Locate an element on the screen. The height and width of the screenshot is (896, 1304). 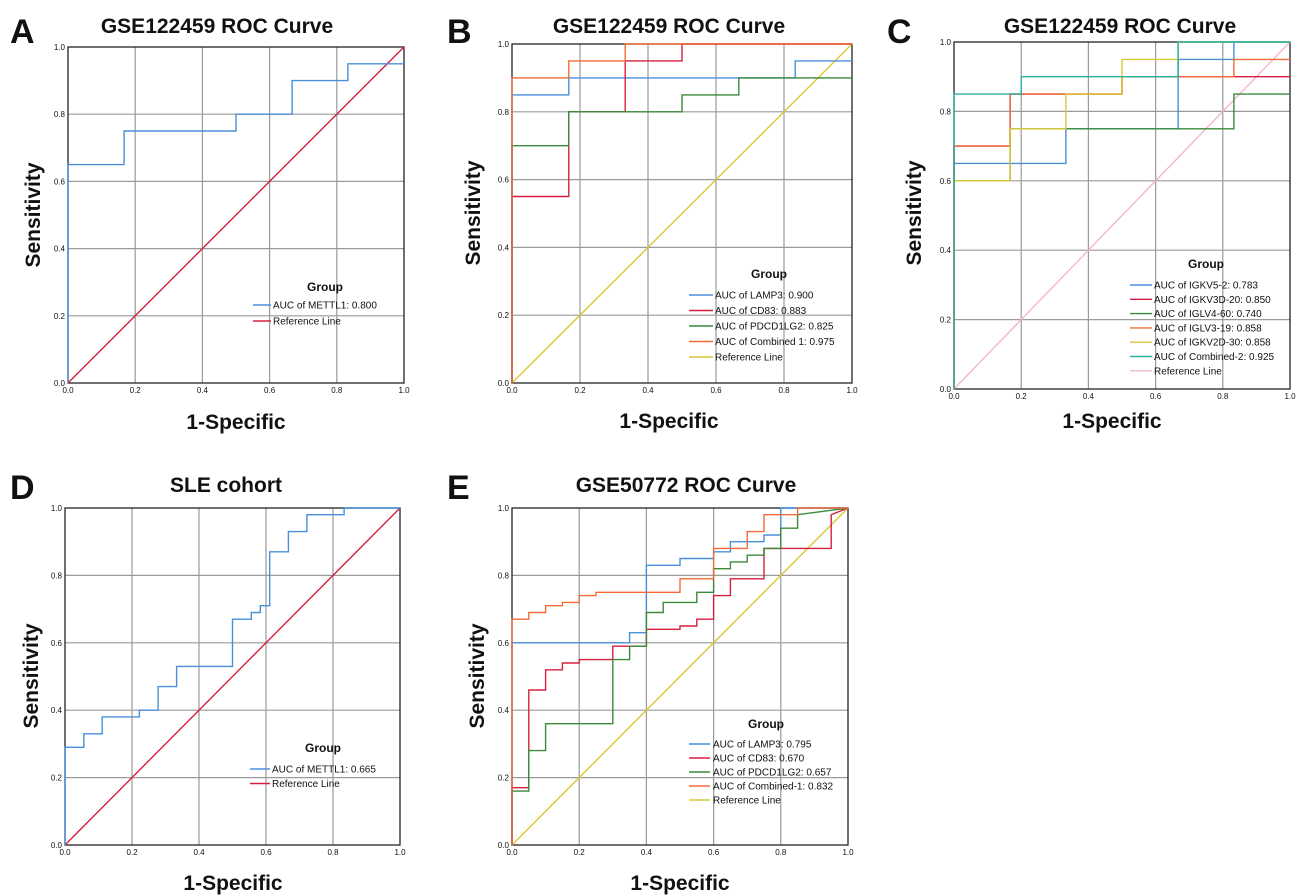
legend-label: AUC of METTL1: 0.665 is located at coordinates (324, 770).